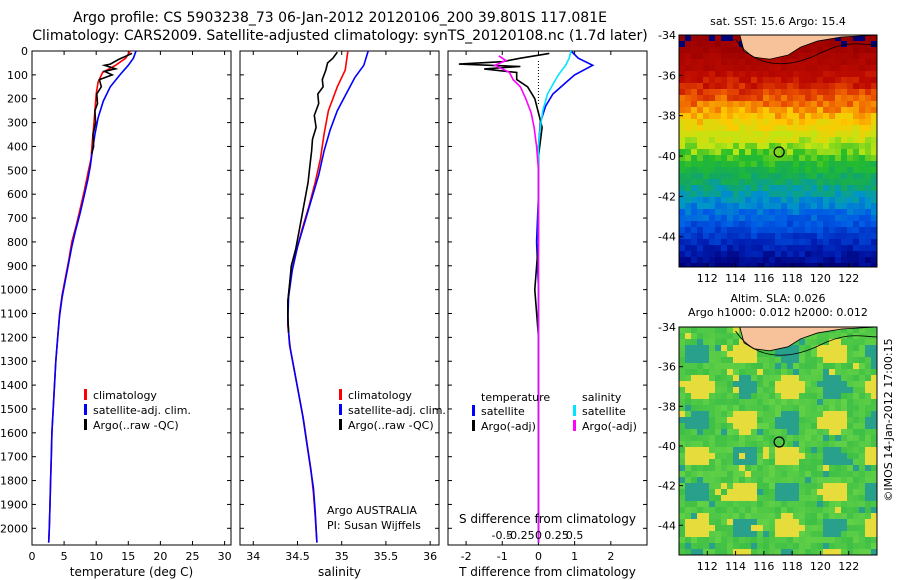 Image resolution: width=900 pixels, height=580 pixels. I want to click on y-tick-label: 700, so click(17, 218).